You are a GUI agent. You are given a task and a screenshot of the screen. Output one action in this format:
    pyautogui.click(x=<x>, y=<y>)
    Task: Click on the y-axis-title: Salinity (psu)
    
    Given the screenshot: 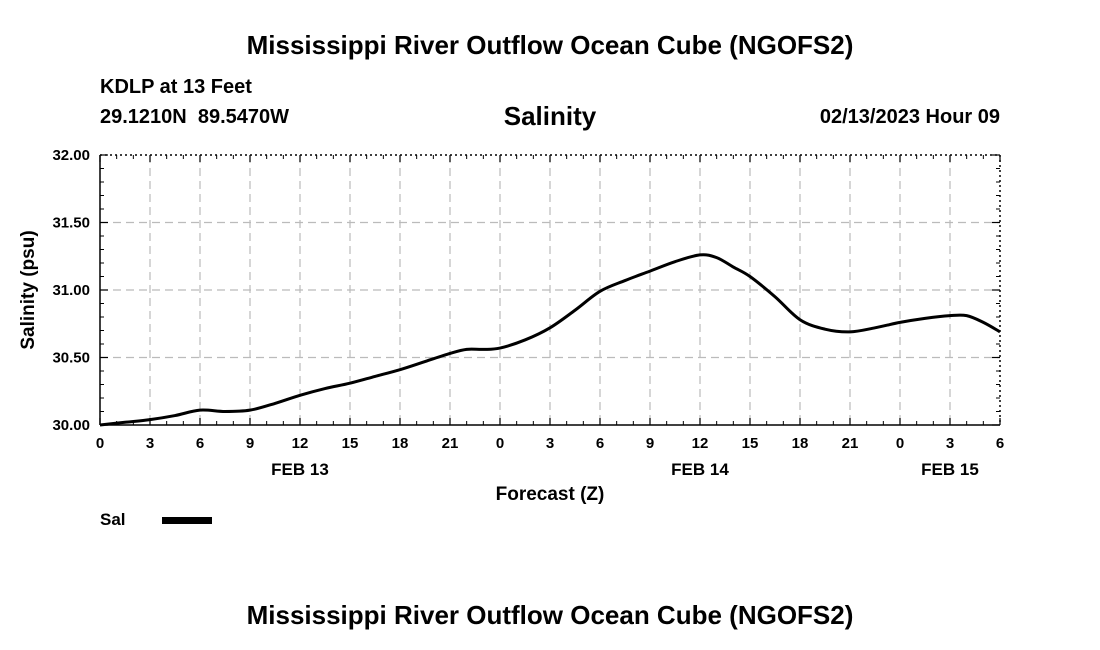 What is the action you would take?
    pyautogui.click(x=28, y=289)
    